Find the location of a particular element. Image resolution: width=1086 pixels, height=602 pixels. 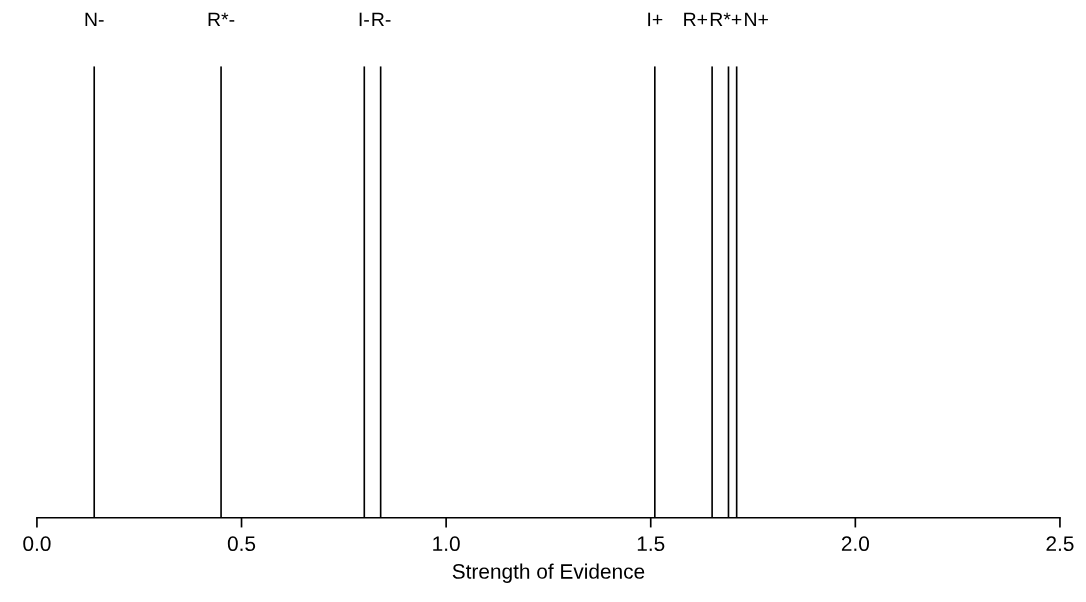

x-tick-label: 0.0 is located at coordinates (37, 544).